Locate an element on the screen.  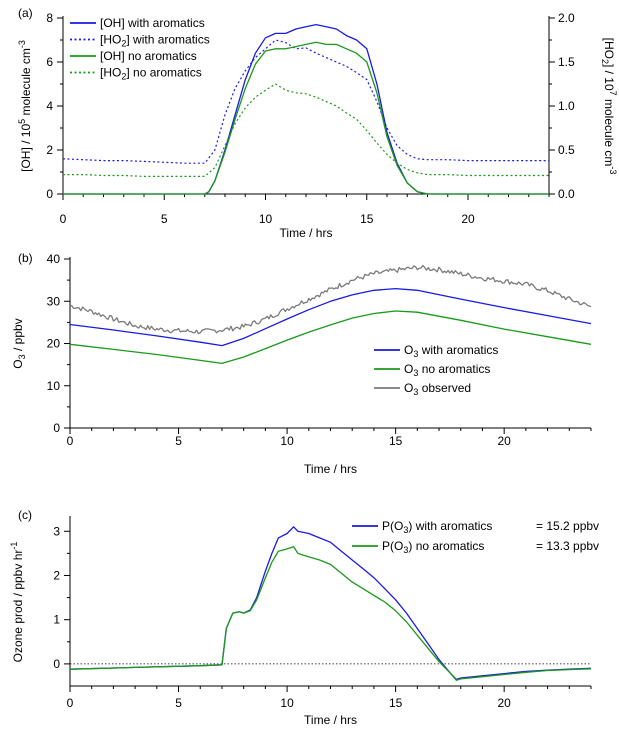
panel-label: (c) is located at coordinates (25, 515).